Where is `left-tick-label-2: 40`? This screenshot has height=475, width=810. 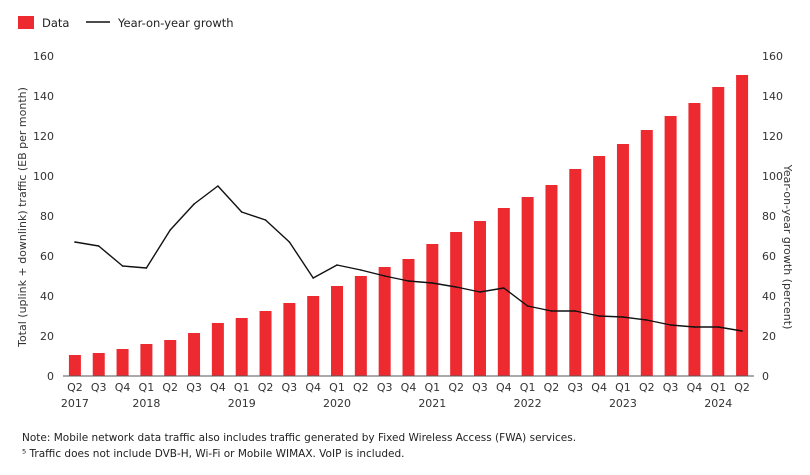
left-tick-label-2: 40 is located at coordinates (47, 296).